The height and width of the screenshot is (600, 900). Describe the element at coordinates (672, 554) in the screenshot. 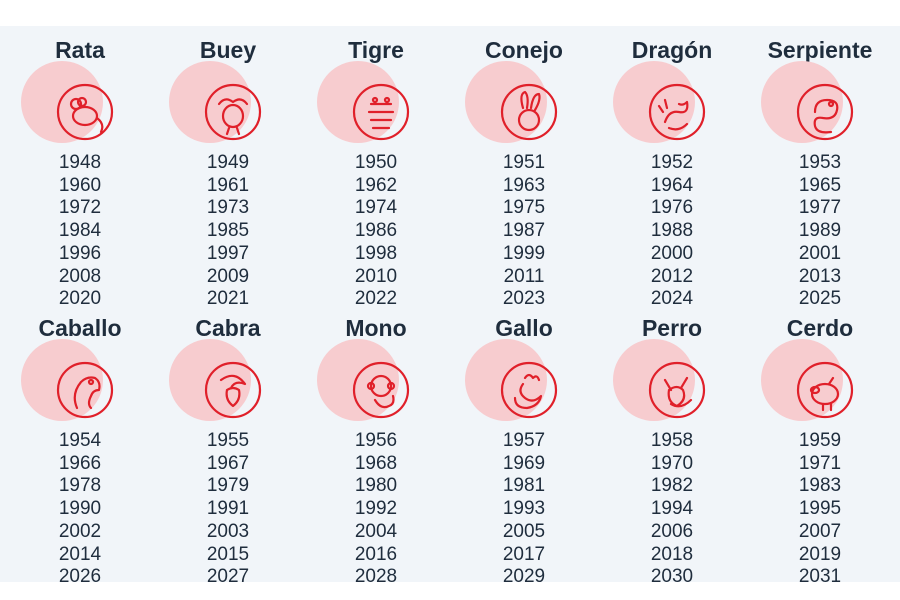

I see `year-item: 2018` at that location.